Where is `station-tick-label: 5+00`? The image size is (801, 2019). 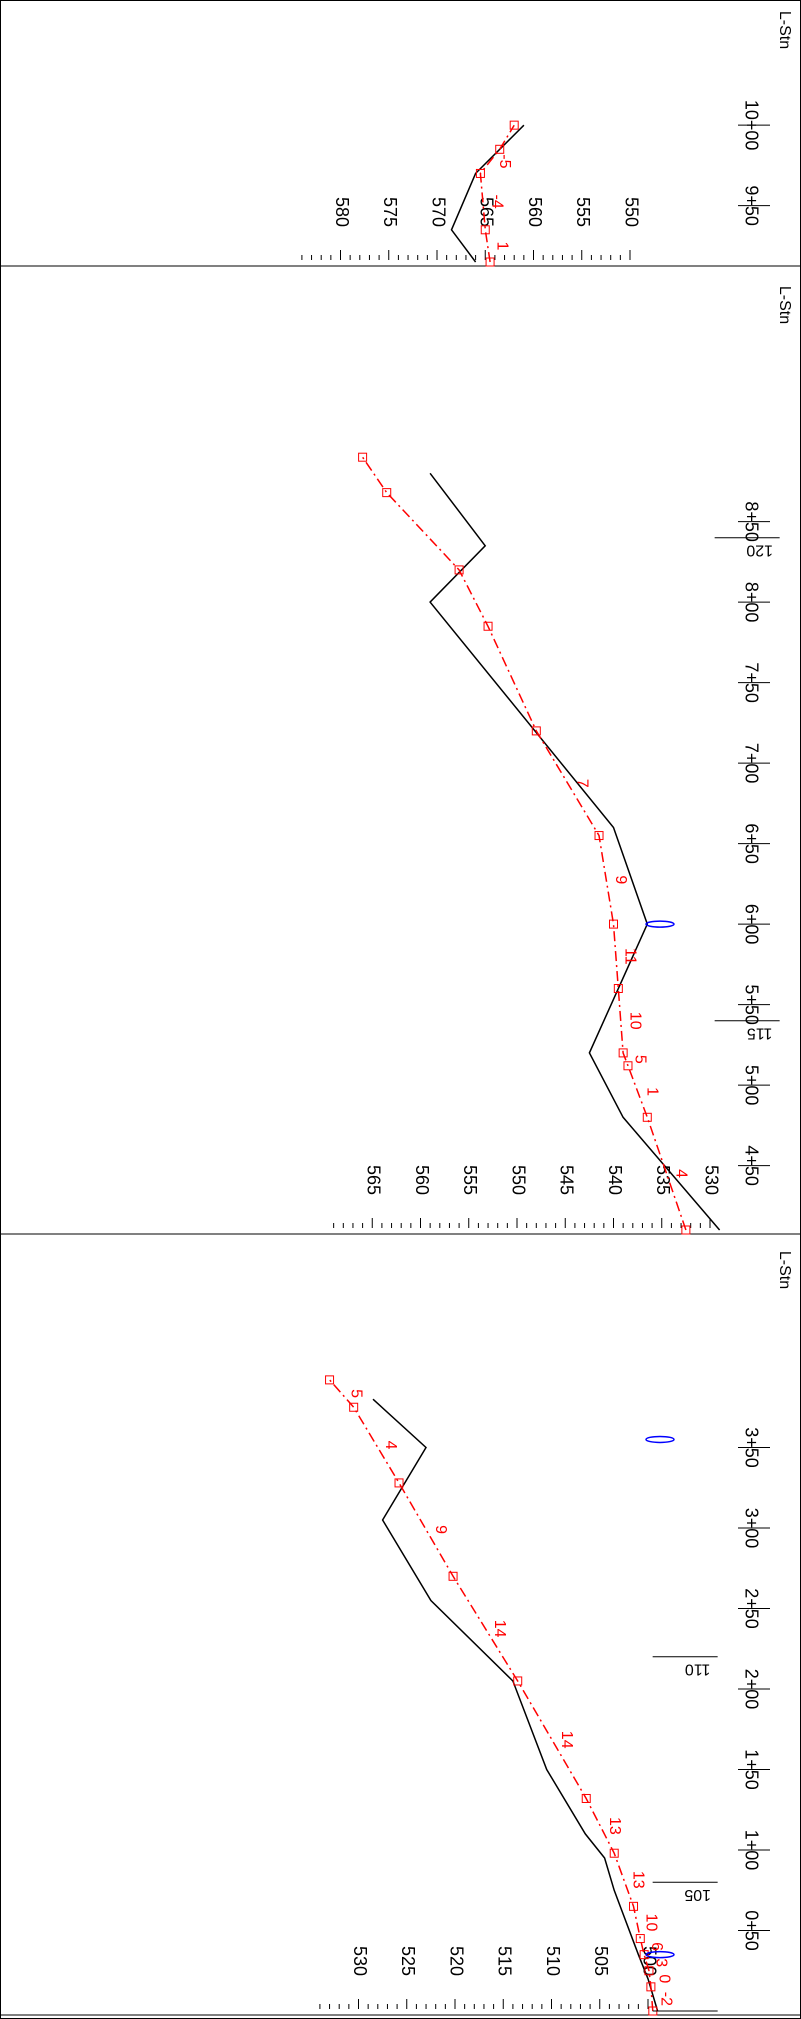 station-tick-label: 5+00 is located at coordinates (751, 1085).